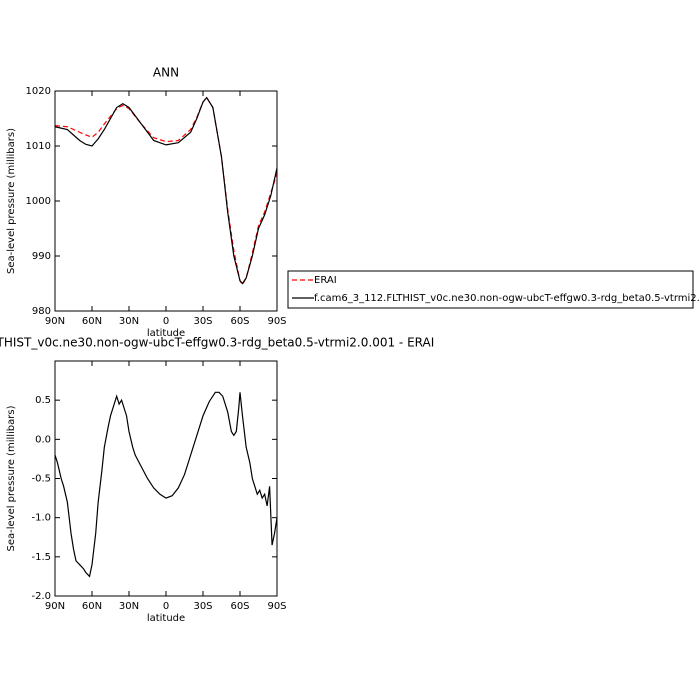 This screenshot has width=700, height=700. I want to click on y-tick-label: -0.5, so click(41, 479).